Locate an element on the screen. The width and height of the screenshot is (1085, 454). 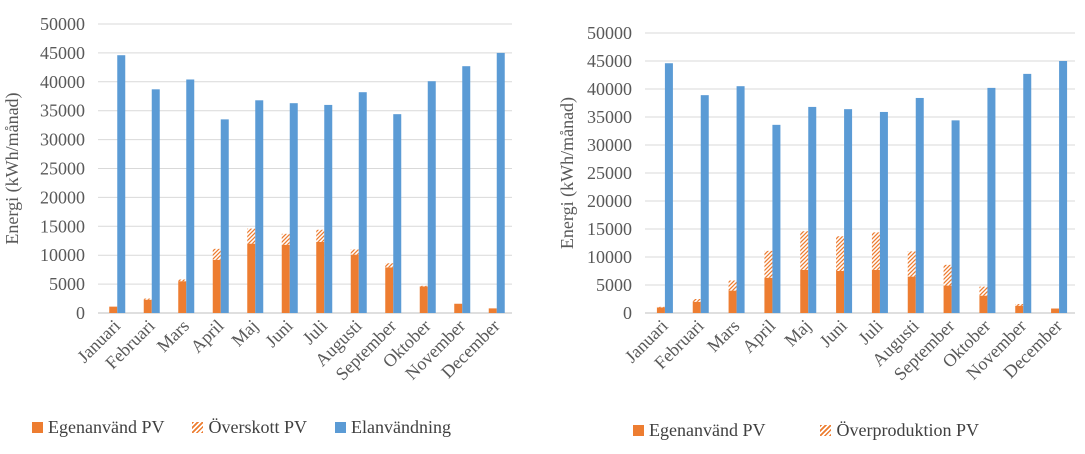
legend-item-surplus-right: Överproduktion PV is located at coordinates (899, 430).